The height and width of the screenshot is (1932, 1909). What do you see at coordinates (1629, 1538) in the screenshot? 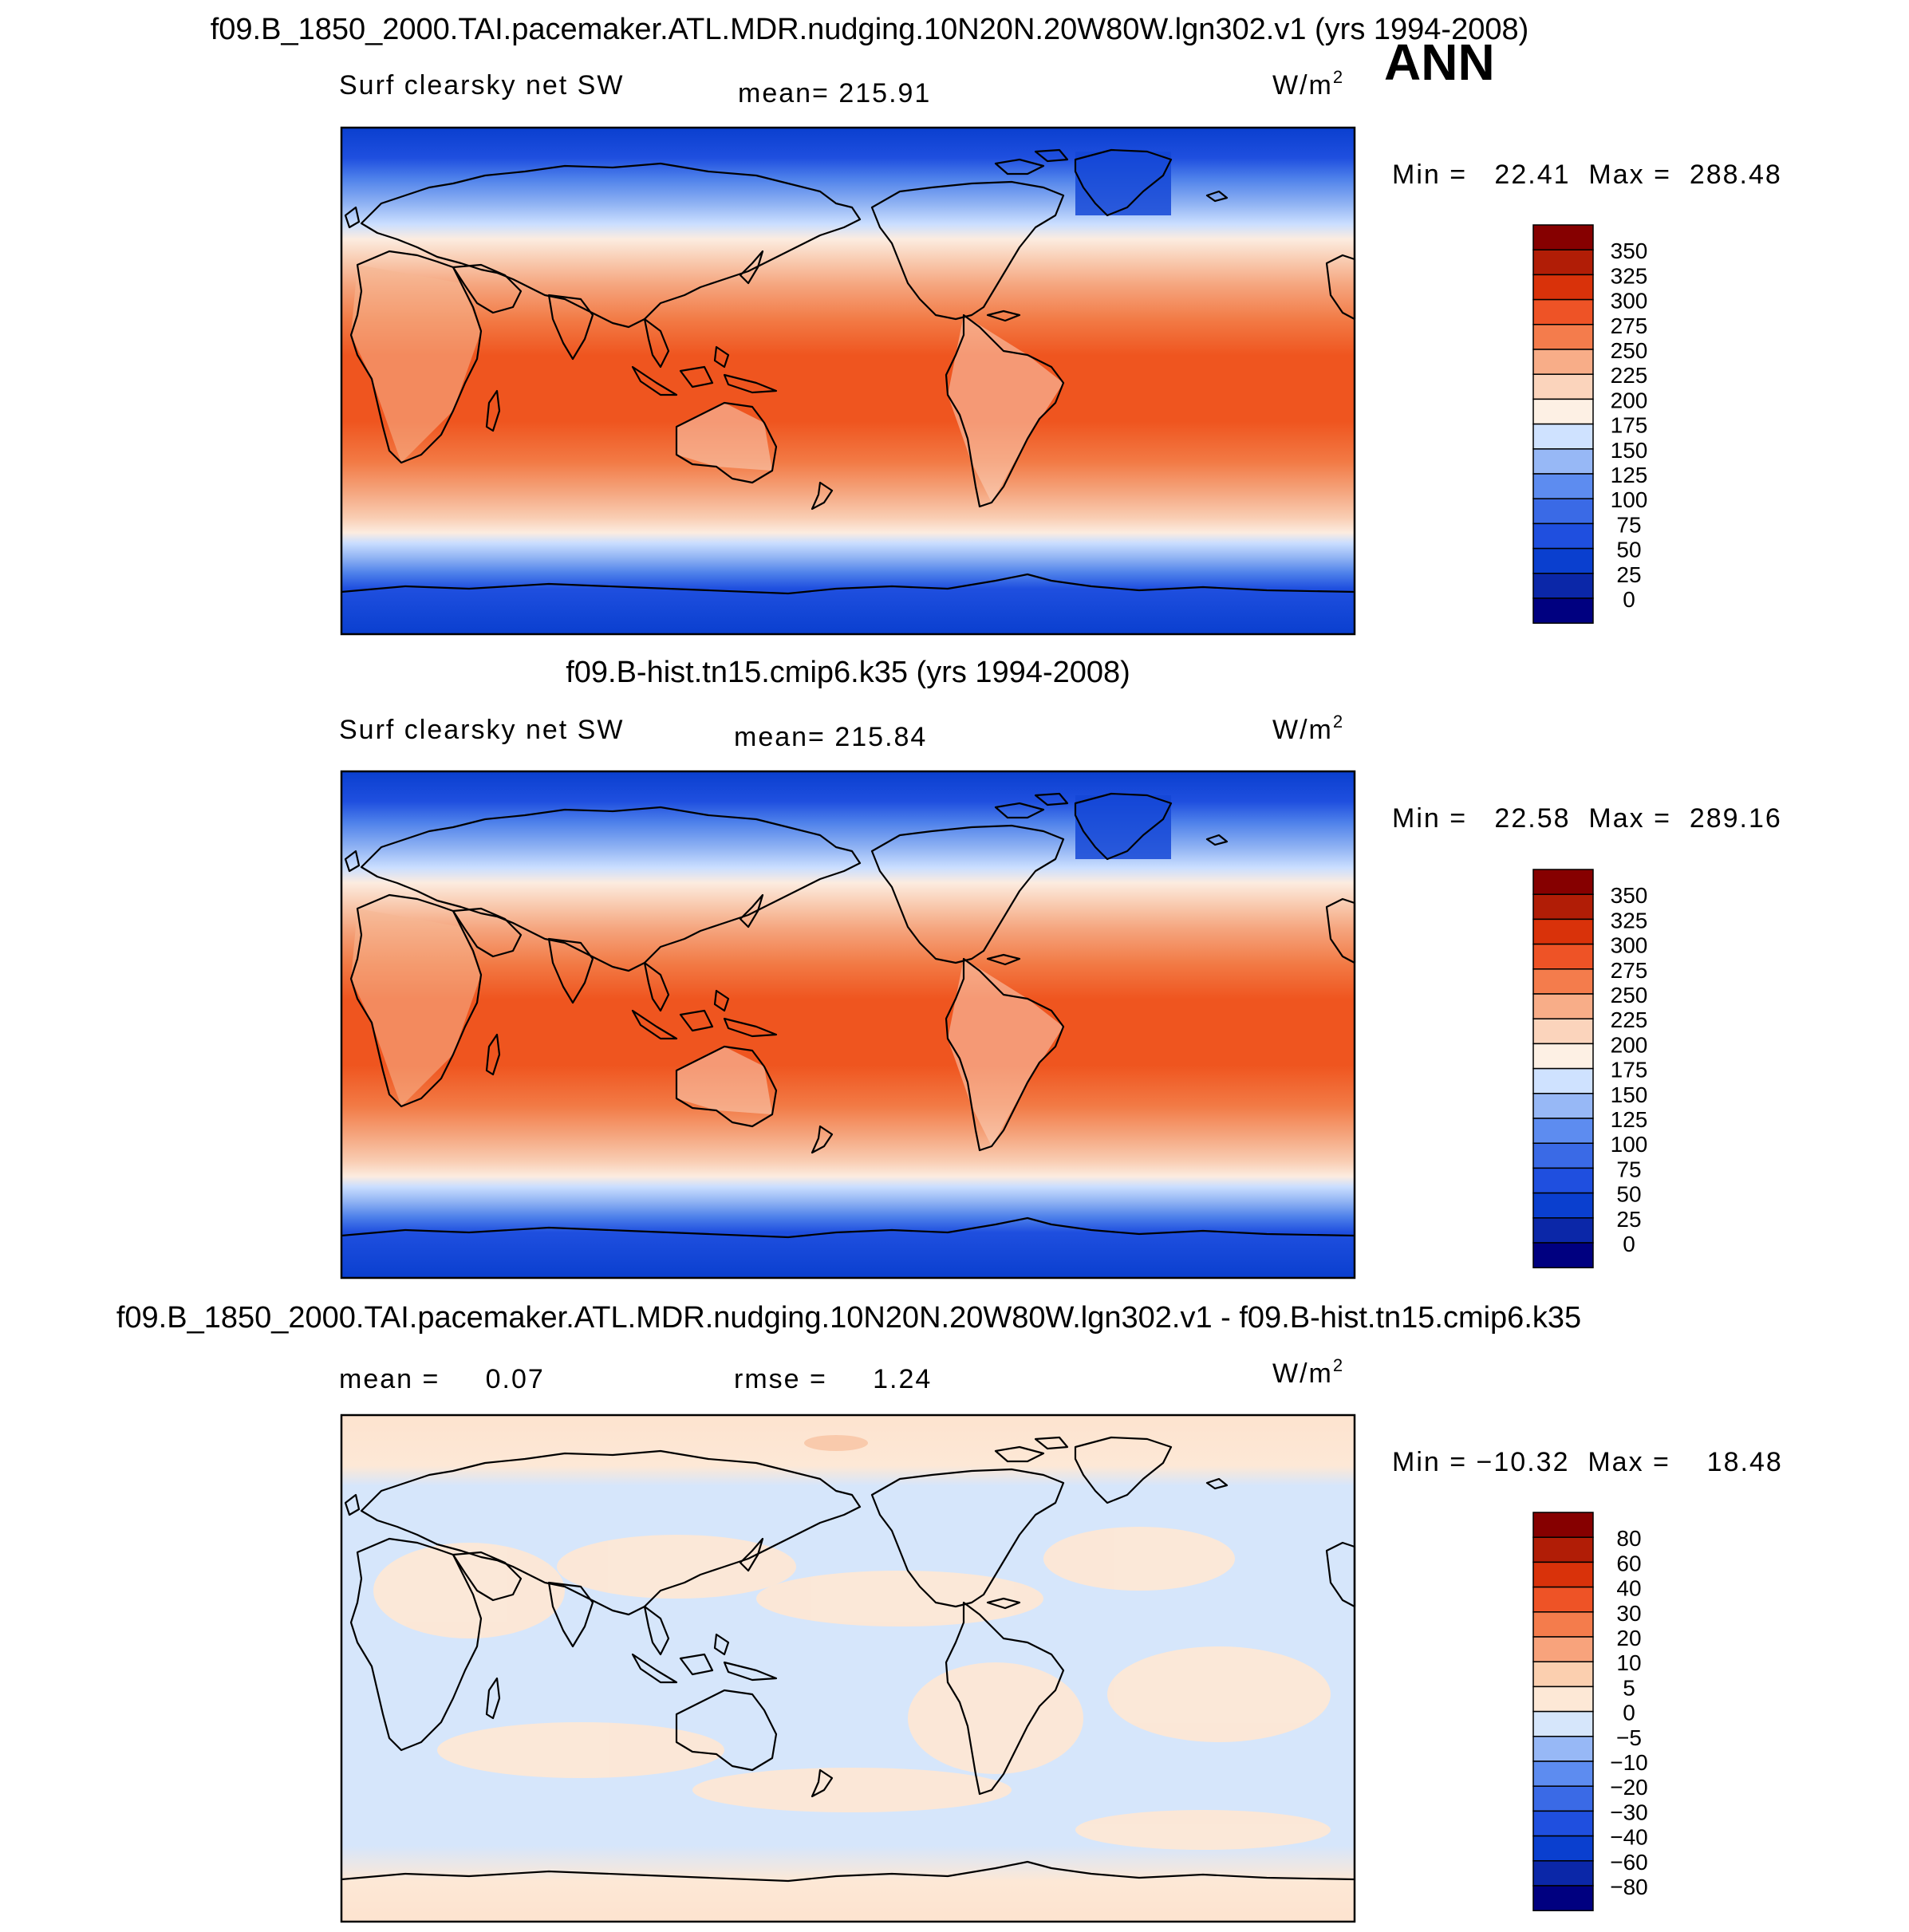
I see `colorbar-tick-label: 80` at bounding box center [1629, 1538].